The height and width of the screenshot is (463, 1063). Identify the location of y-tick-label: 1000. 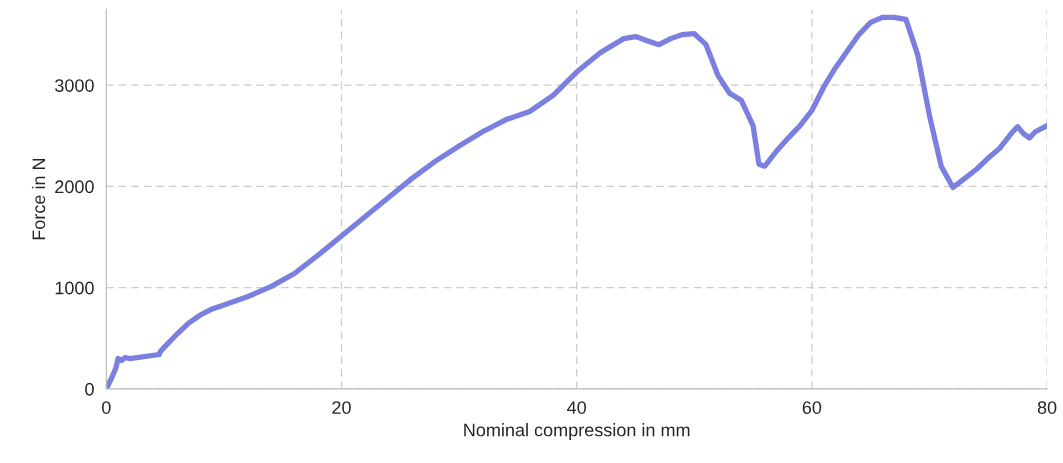
(74, 288).